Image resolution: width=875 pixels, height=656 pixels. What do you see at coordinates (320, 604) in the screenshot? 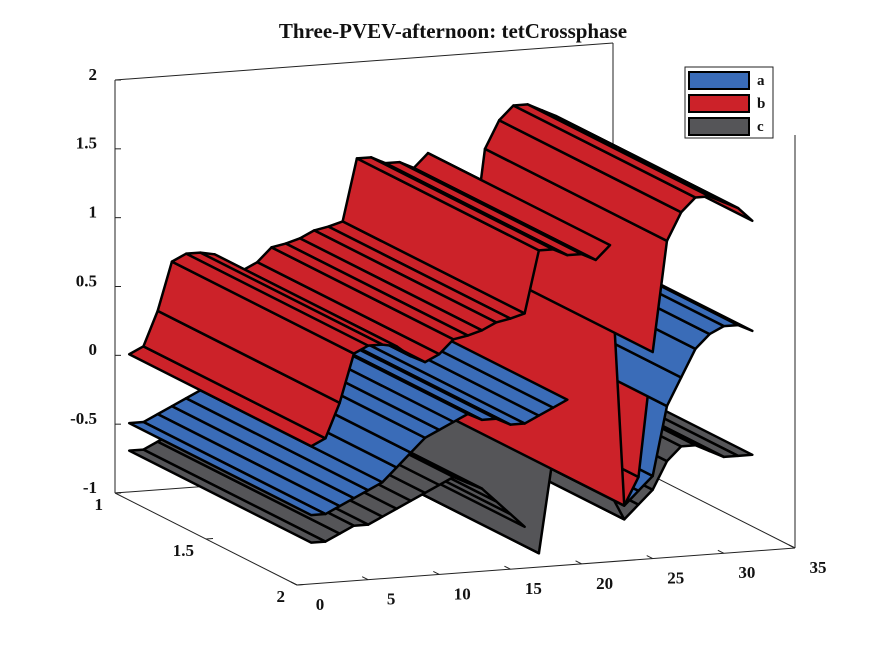
I see `x-tick-label: 0` at bounding box center [320, 604].